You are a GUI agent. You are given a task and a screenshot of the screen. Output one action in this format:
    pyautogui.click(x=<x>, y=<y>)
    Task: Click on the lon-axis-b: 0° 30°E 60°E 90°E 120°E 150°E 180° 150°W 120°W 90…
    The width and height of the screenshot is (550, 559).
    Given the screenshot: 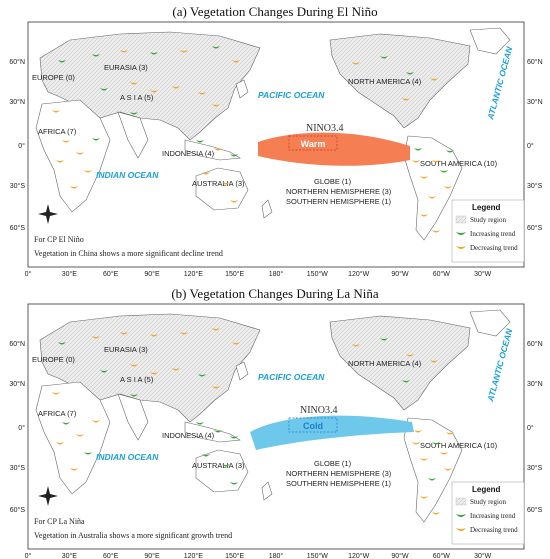 What is the action you would take?
    pyautogui.click(x=258, y=555)
    